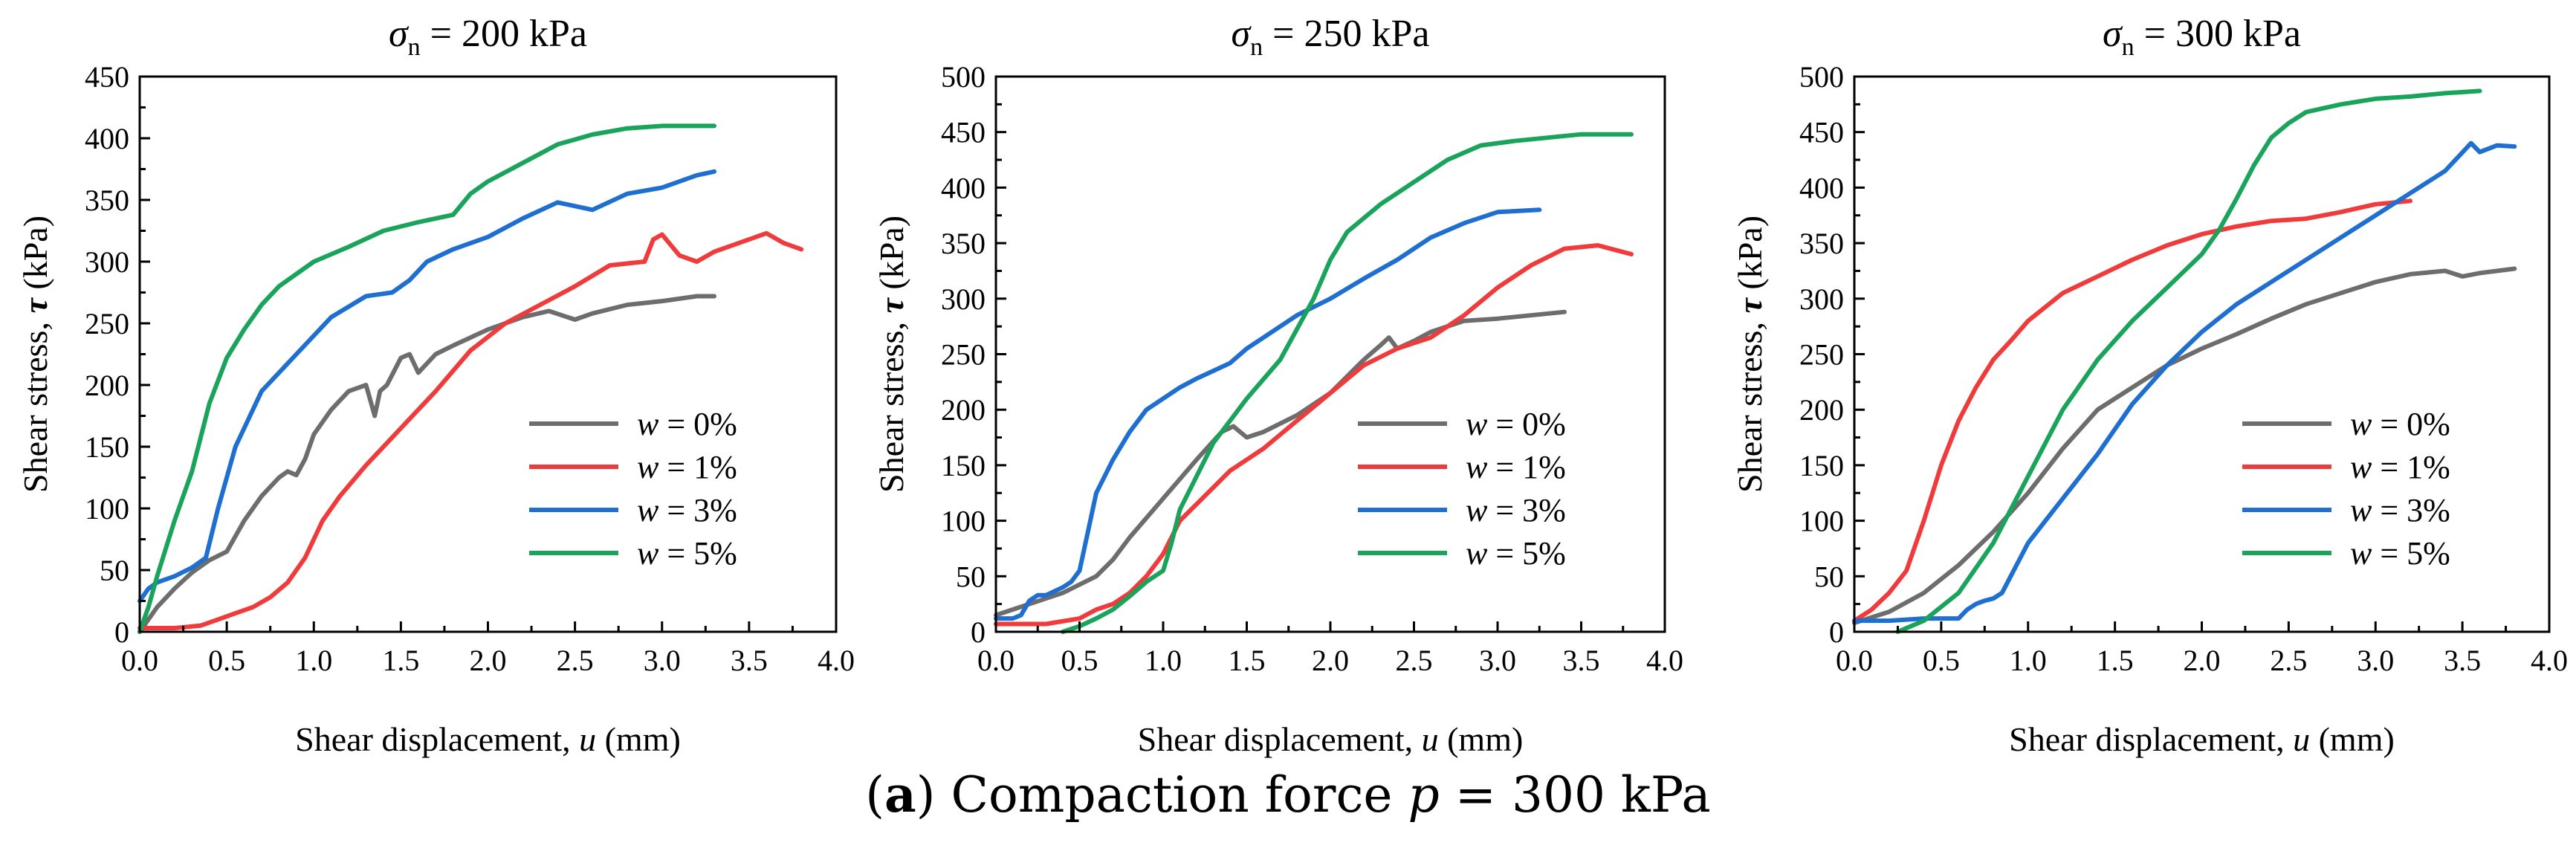  Describe the element at coordinates (2113, 34) in the screenshot. I see `title-symbol: σ` at that location.